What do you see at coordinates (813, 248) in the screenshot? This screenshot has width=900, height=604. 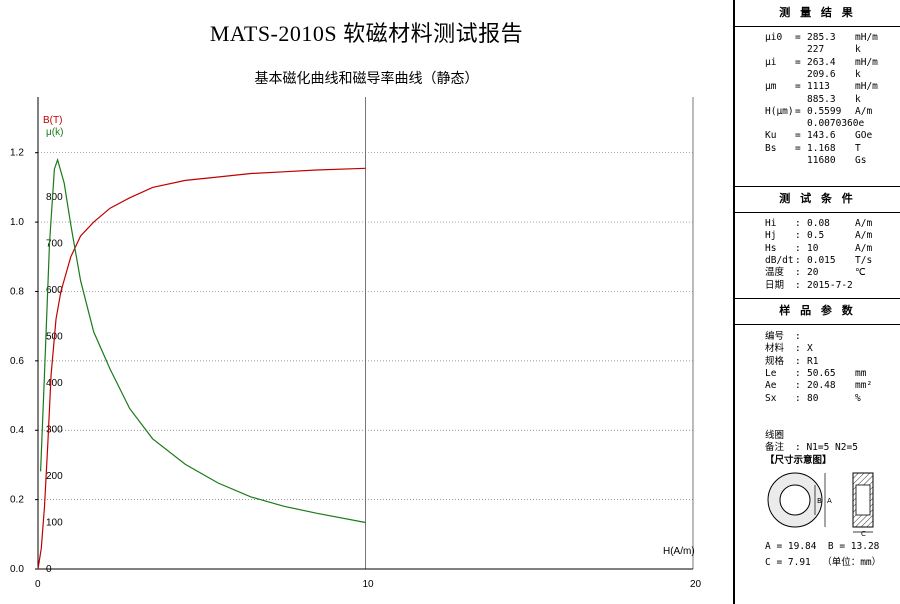 I see `condition-value: 10` at bounding box center [813, 248].